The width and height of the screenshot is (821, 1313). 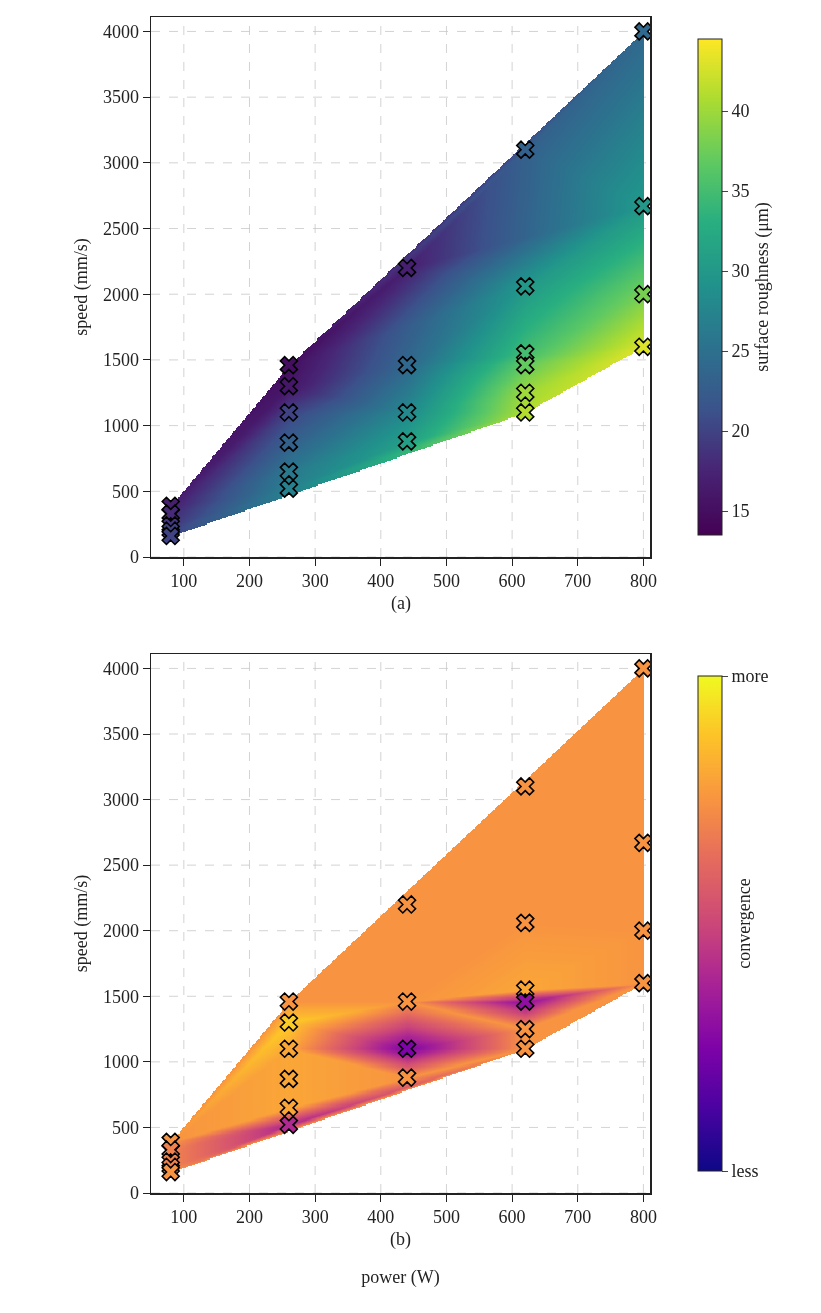 What do you see at coordinates (740, 351) in the screenshot?
I see `color-bar-label: 25` at bounding box center [740, 351].